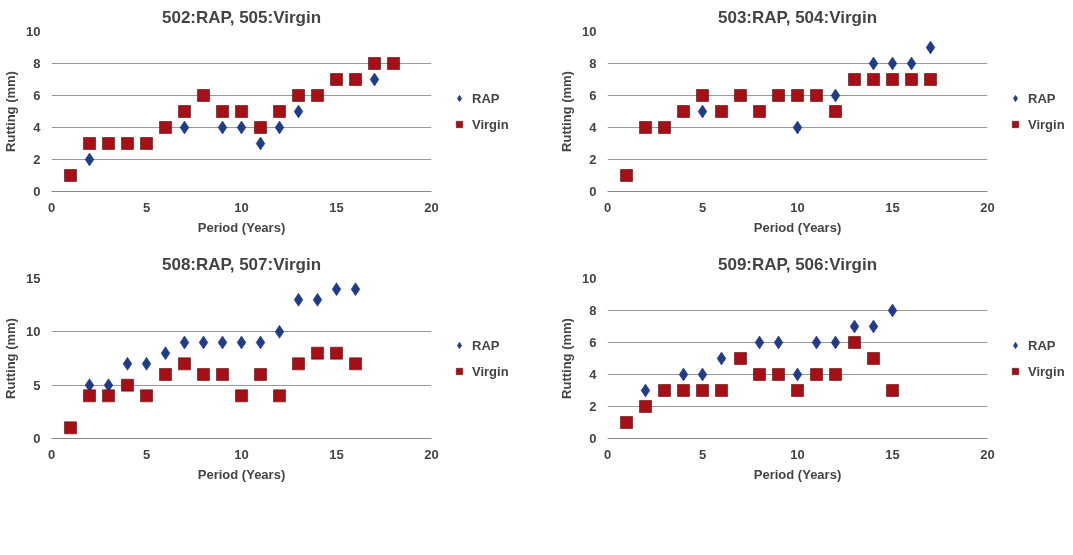 The height and width of the screenshot is (555, 1073). Describe the element at coordinates (987, 454) in the screenshot. I see `x-tick-label: 20` at that location.